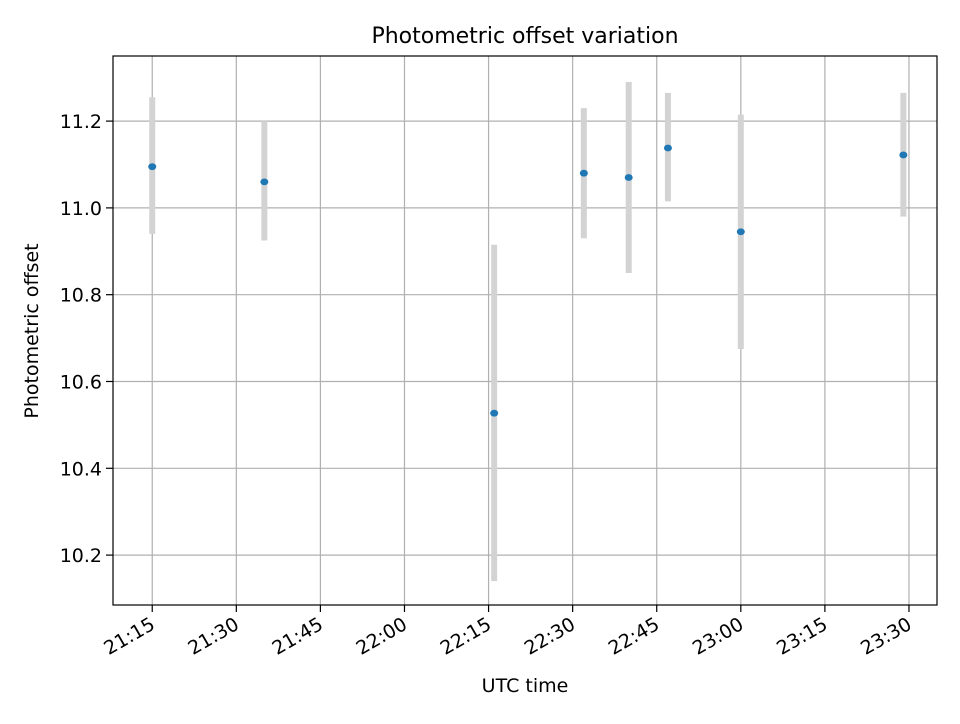 This screenshot has height=724, width=960. What do you see at coordinates (525, 686) in the screenshot?
I see `x-axis-label: UTC time` at bounding box center [525, 686].